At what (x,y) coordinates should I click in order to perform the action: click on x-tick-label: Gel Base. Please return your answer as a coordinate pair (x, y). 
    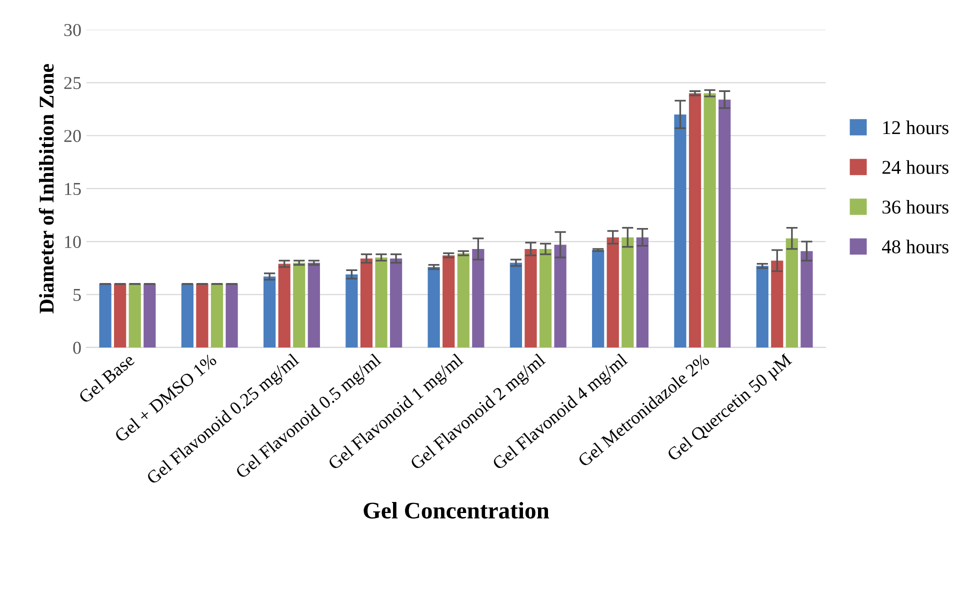
    Looking at the image, I should click on (107, 378).